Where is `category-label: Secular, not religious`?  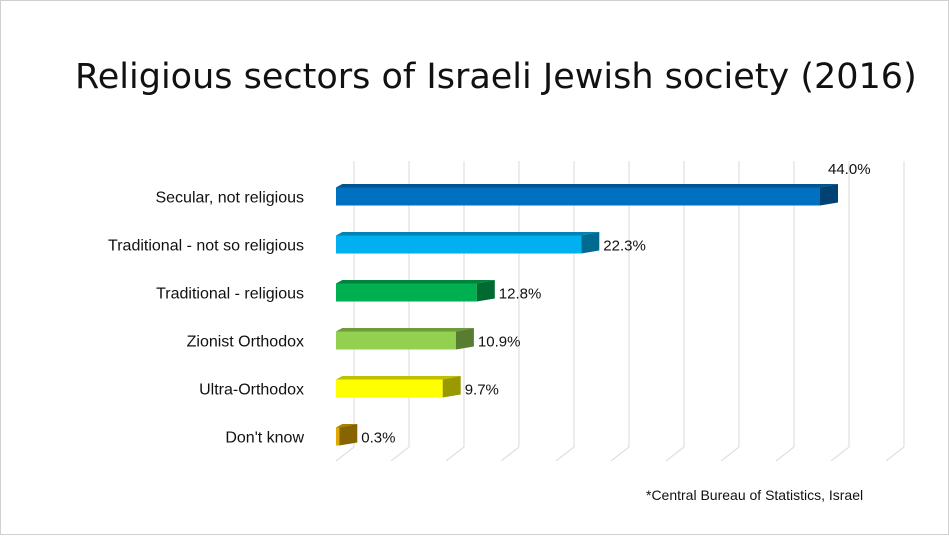 category-label: Secular, not religious is located at coordinates (229, 198).